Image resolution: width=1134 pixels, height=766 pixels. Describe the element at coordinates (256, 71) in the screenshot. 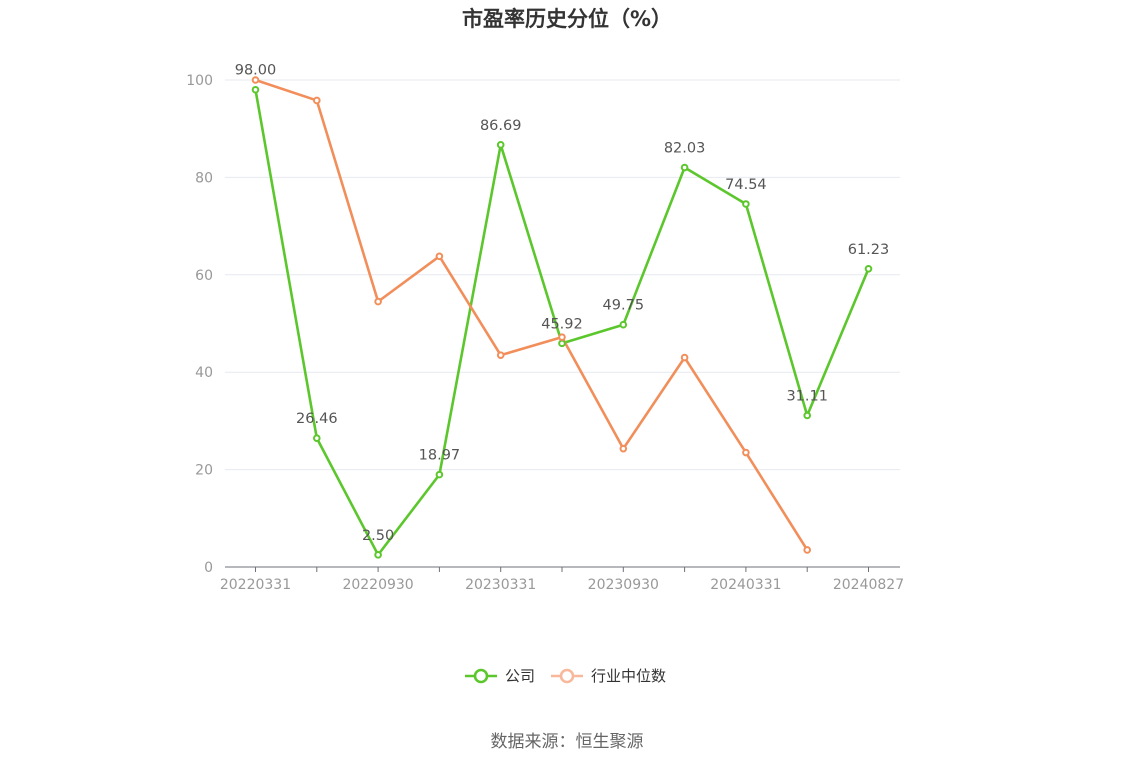

I see `data-label: 98.00` at that location.